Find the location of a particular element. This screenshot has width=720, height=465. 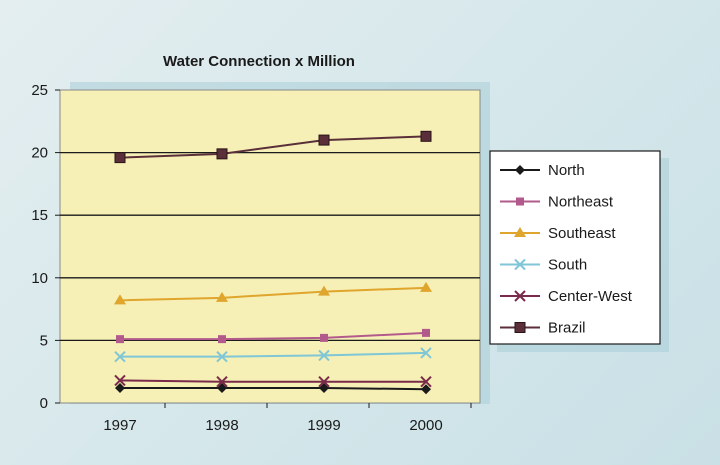

x-tick-label: 1998 is located at coordinates (221, 425).